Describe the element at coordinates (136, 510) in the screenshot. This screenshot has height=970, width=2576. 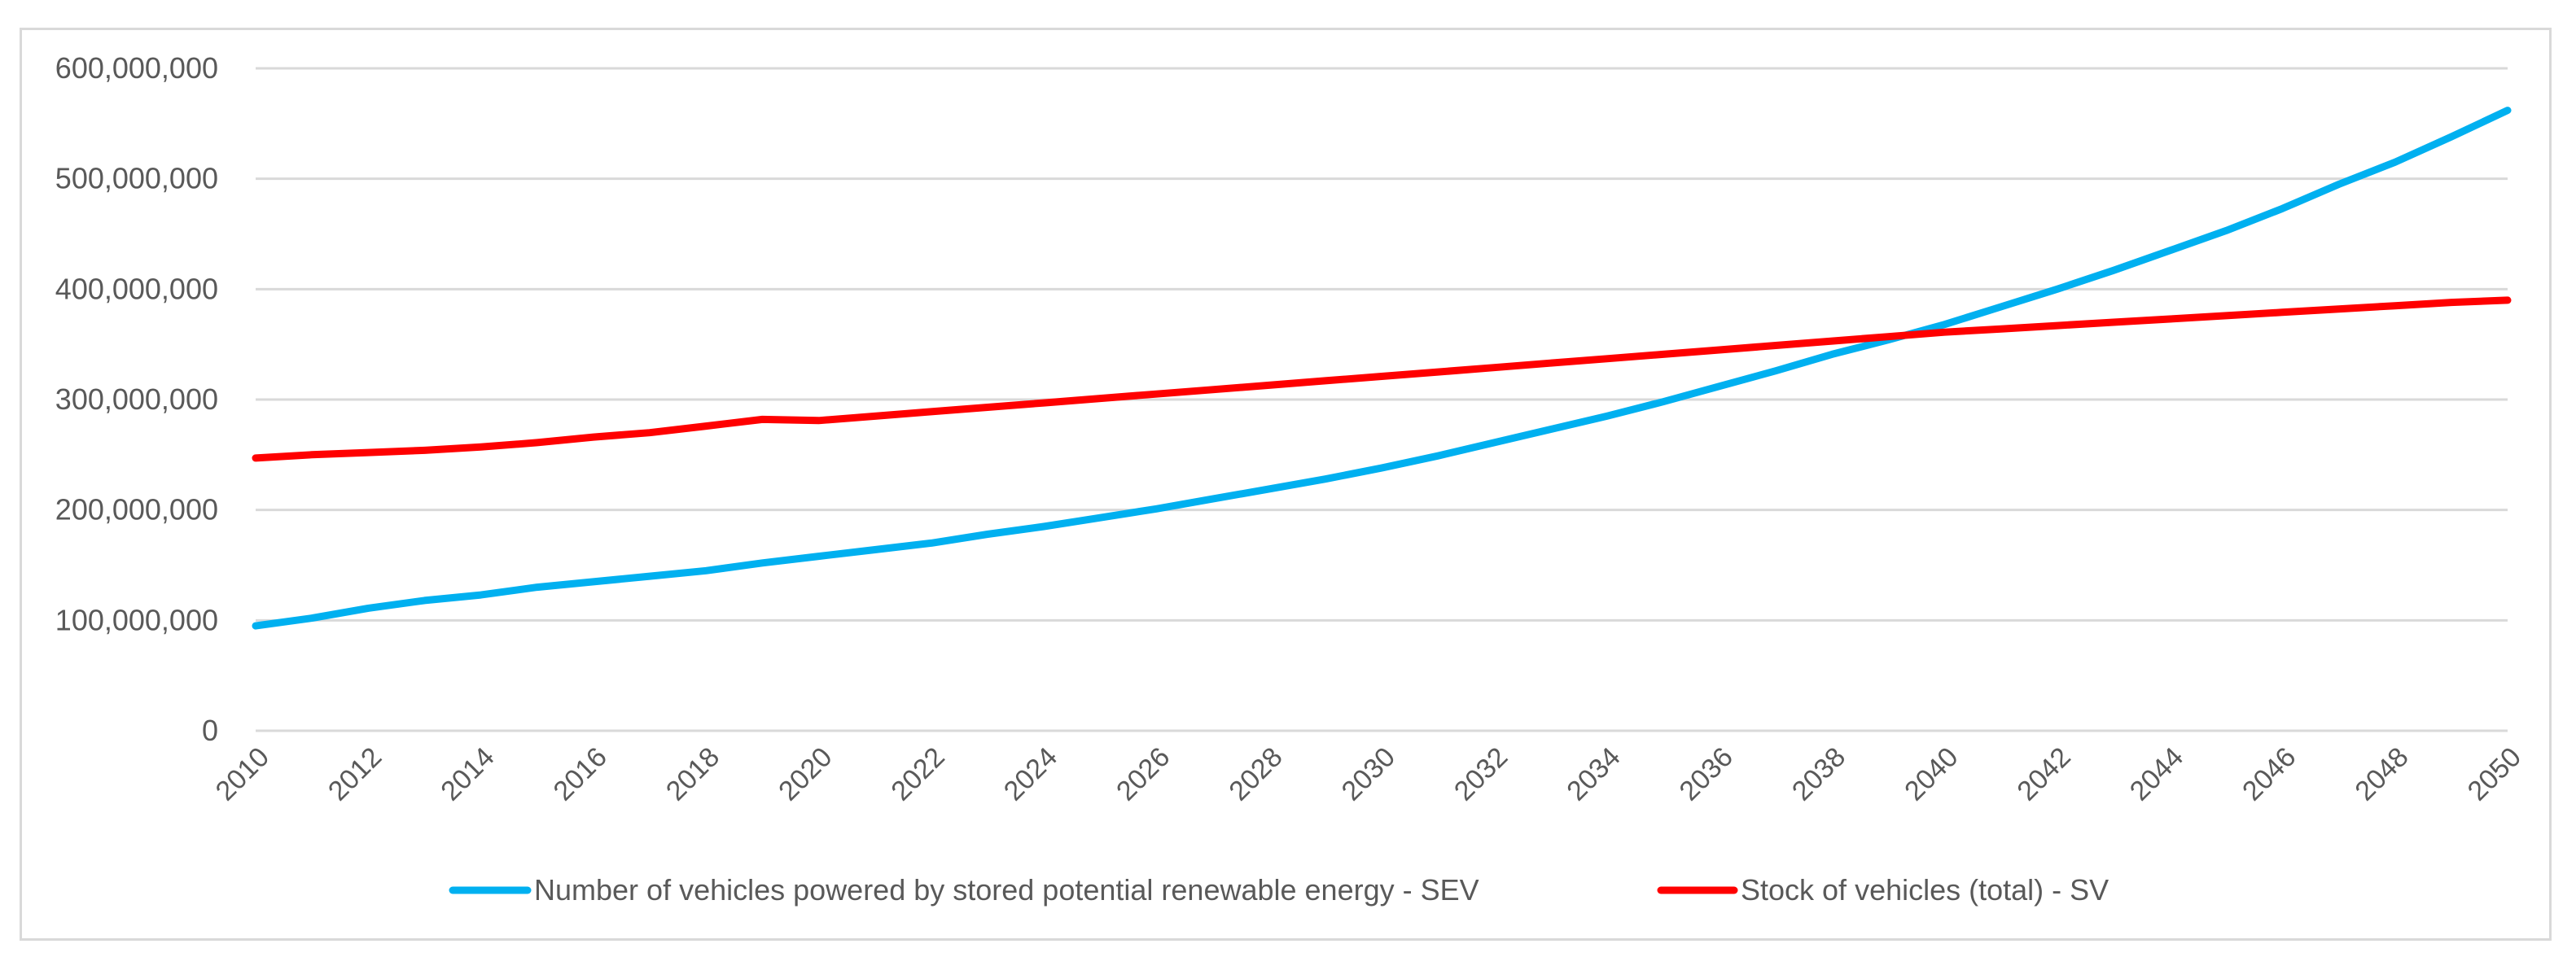
I see `y-tick-label: 200,000,000` at that location.